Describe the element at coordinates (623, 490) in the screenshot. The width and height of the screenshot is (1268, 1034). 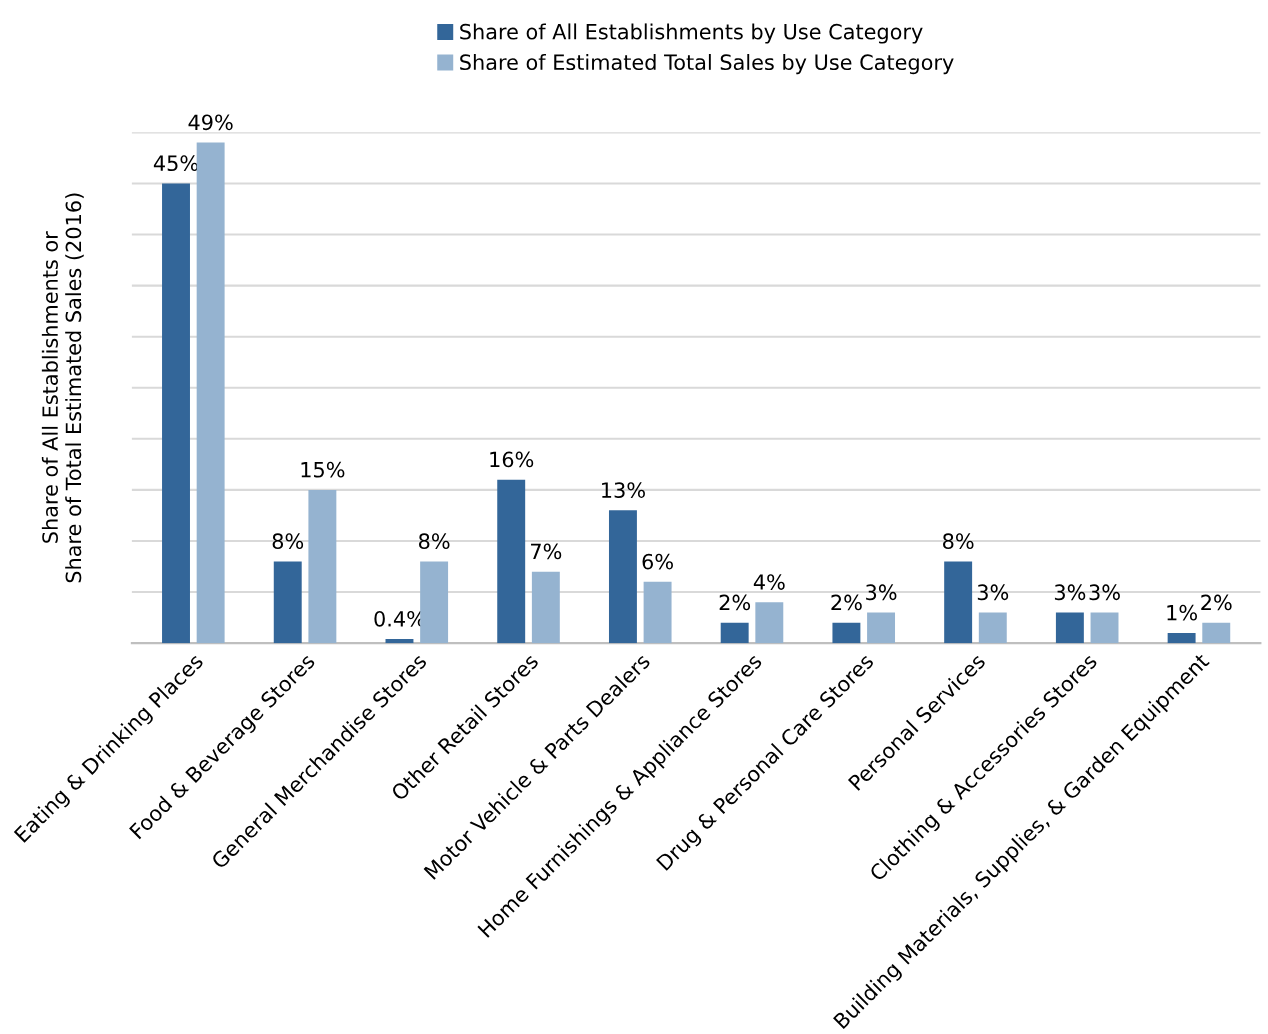
I see `data-label: 13%` at that location.